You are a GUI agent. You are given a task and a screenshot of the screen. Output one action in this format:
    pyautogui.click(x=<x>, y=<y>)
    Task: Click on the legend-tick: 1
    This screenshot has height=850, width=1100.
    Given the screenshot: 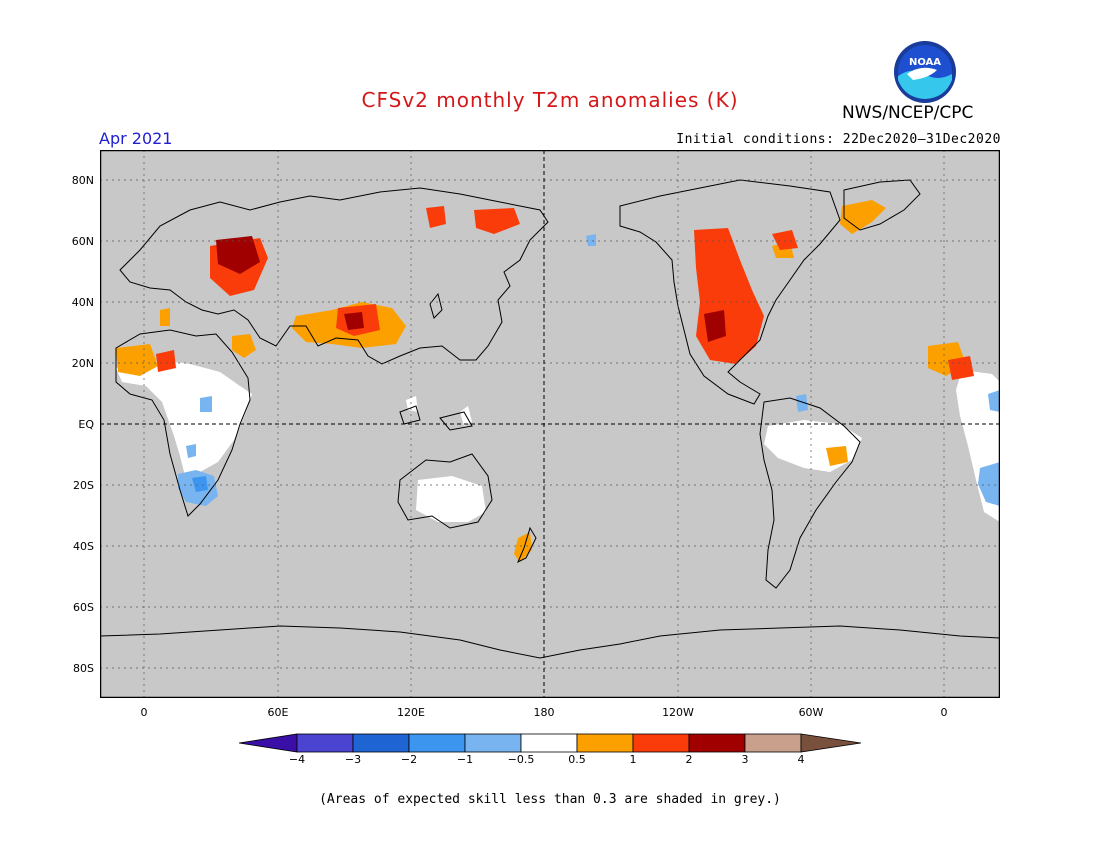 What is the action you would take?
    pyautogui.click(x=633, y=759)
    